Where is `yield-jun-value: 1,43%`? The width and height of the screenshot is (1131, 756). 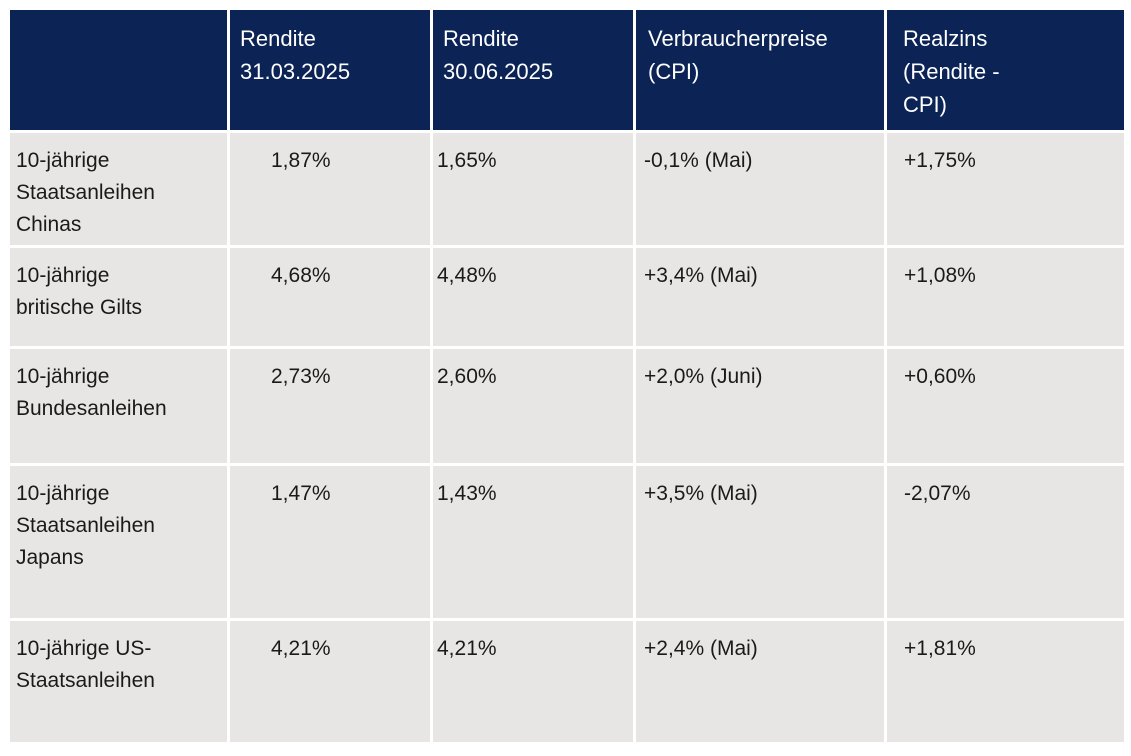 yield-jun-value: 1,43% is located at coordinates (533, 542).